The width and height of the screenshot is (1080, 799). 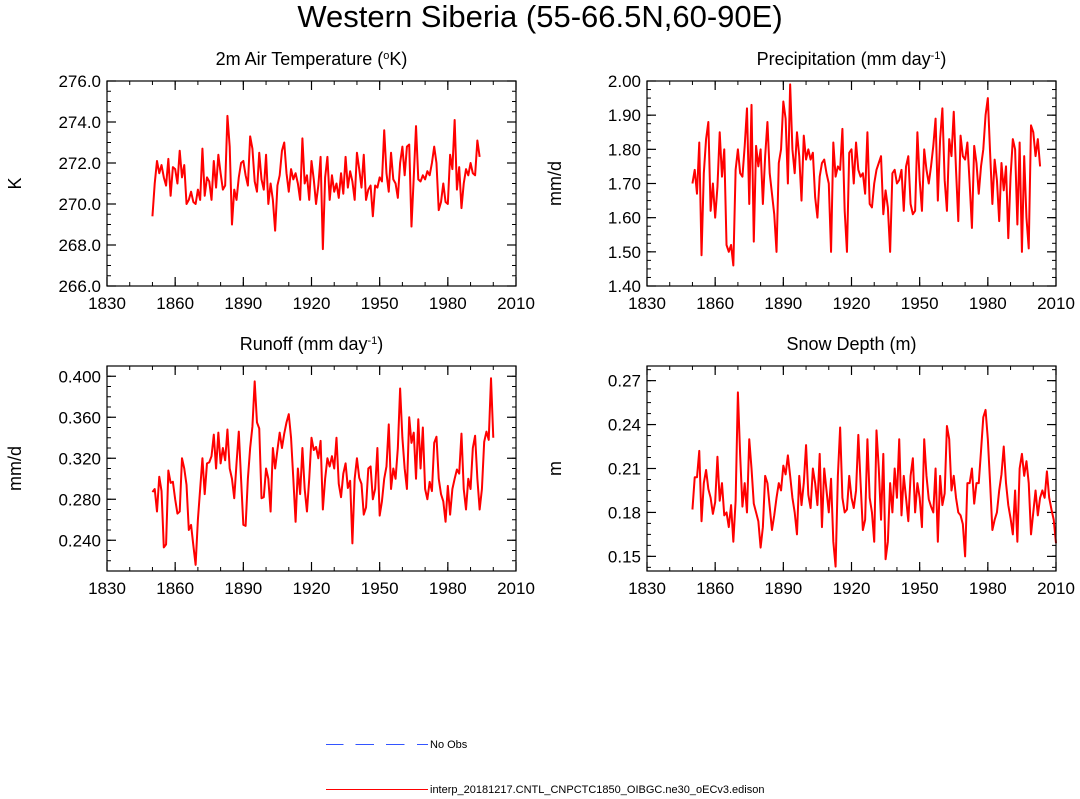 I want to click on y-tick-label: 0.320, so click(x=79, y=458).